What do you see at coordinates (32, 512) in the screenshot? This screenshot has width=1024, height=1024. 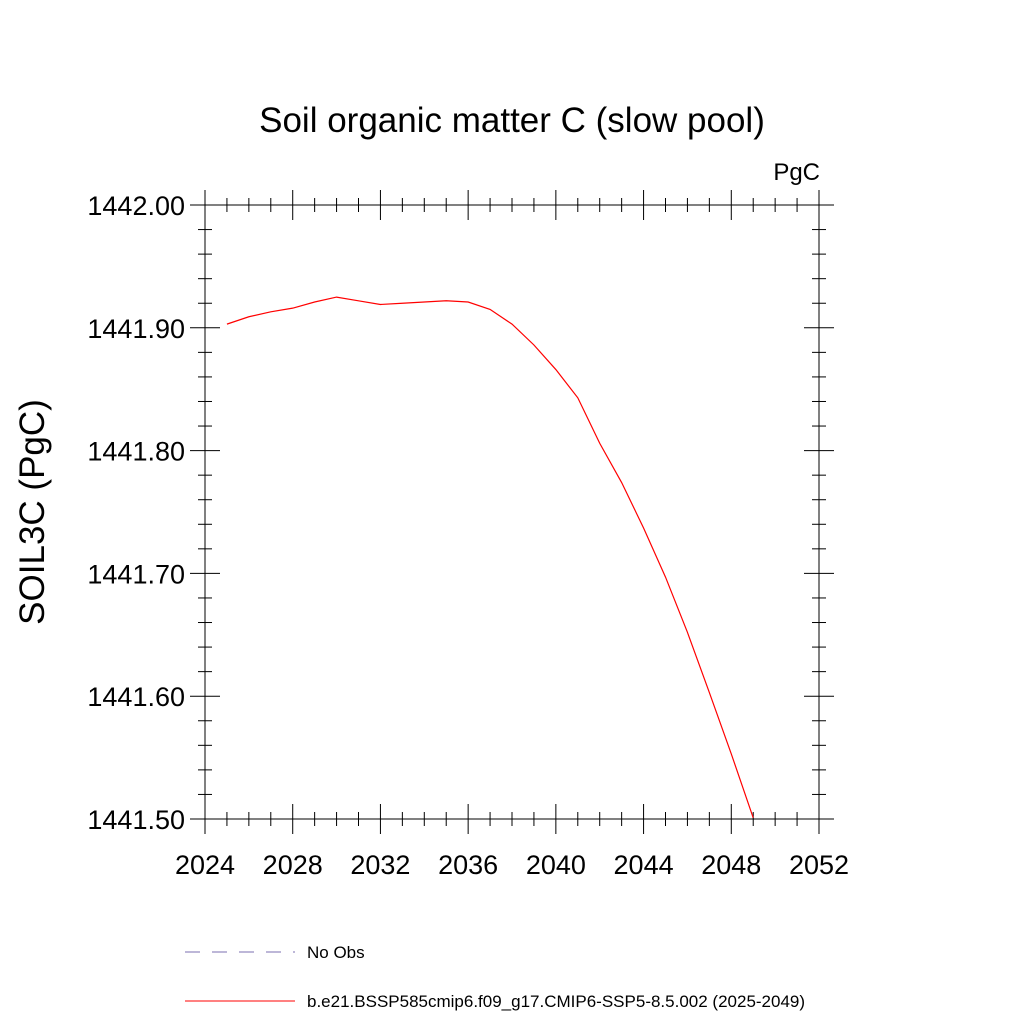 I see `y-axis-label: SOIL3C (PgC)` at bounding box center [32, 512].